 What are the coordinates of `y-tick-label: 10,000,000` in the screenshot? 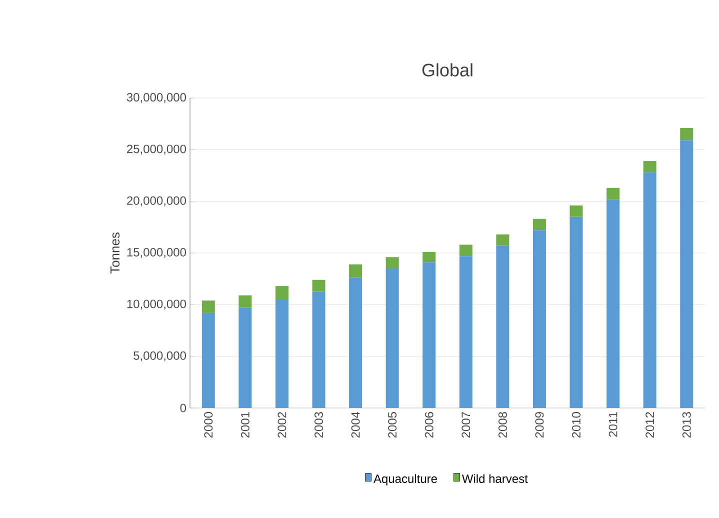 It's located at (156, 305).